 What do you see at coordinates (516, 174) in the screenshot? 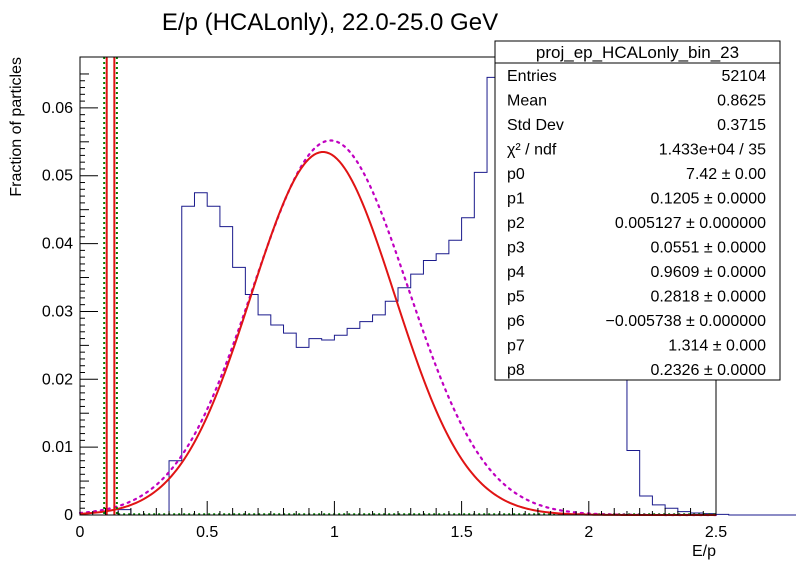
I see `stats-row-label: p0` at bounding box center [516, 174].